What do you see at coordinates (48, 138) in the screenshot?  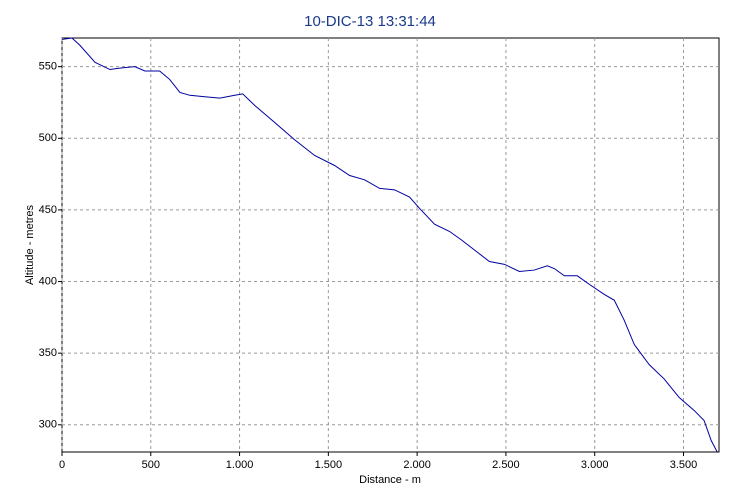 I see `y-tick-label: 500` at bounding box center [48, 138].